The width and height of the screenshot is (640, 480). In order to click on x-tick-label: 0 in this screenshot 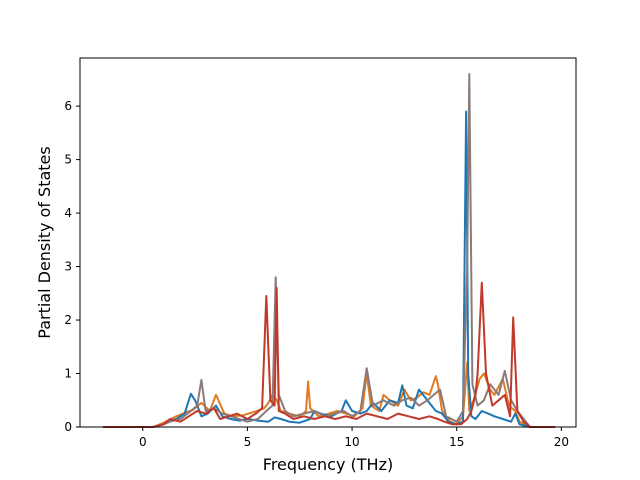, I will do `click(143, 442)`.